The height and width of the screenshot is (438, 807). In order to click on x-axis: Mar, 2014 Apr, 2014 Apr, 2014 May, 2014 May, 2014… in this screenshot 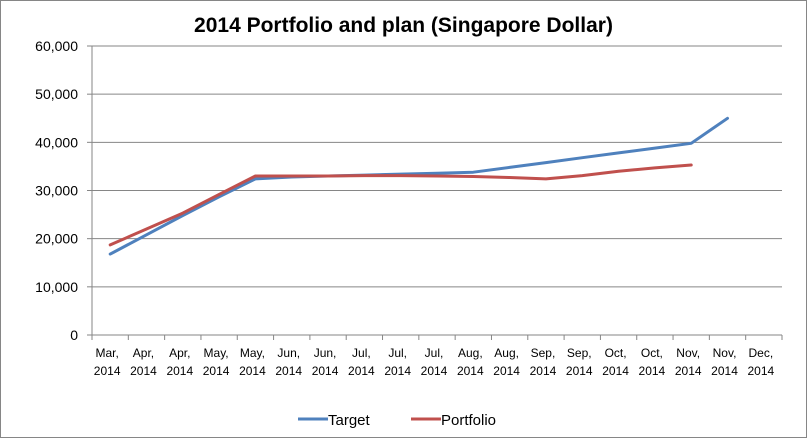, I will do `click(437, 356)`.